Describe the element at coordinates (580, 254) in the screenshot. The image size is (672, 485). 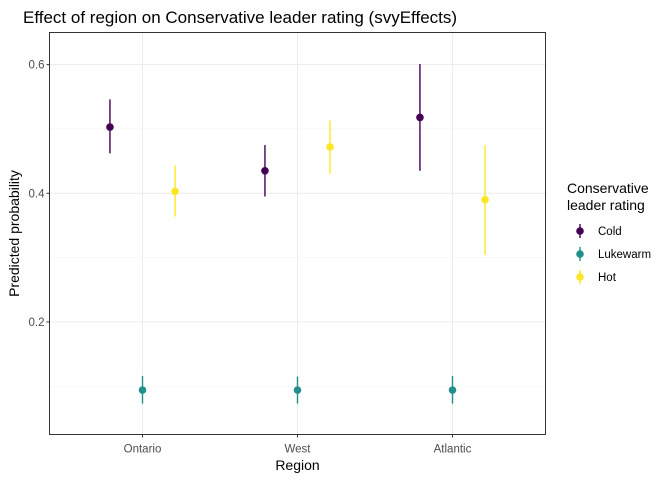
I see `legend-key-point-lukewarm` at that location.